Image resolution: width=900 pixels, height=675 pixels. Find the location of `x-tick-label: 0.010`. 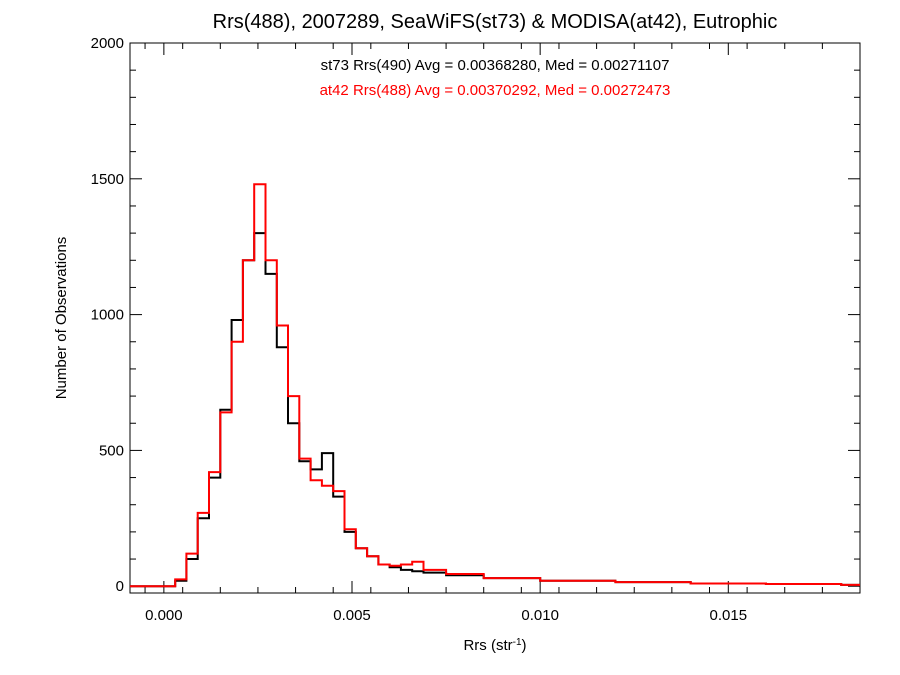

x-tick-label: 0.010 is located at coordinates (540, 615).